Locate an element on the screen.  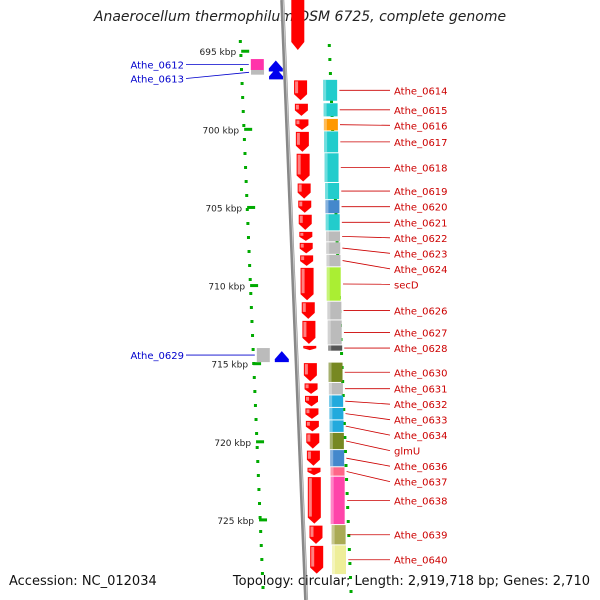
gene-label: Athe_0615 is located at coordinates (421, 111).